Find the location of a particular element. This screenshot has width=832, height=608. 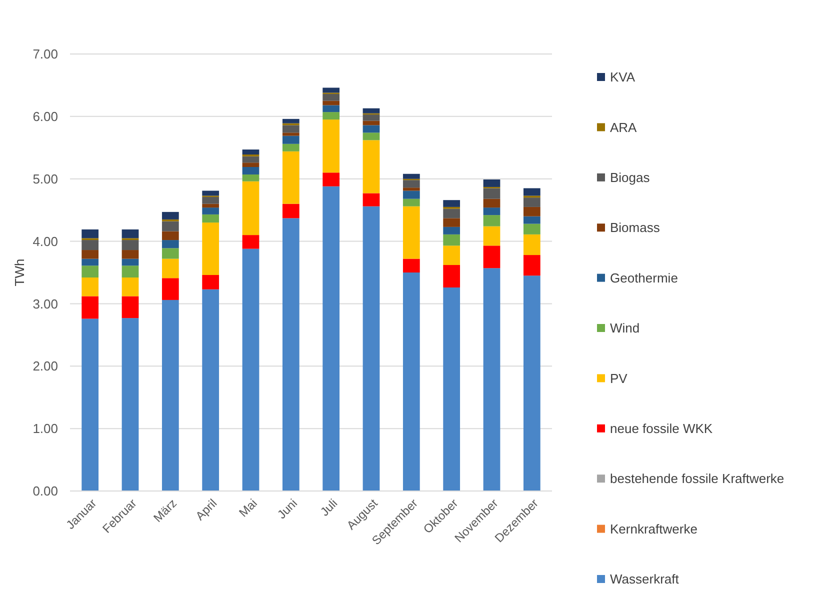

legend-label: bestehende fossile Kraftwerke is located at coordinates (697, 478).